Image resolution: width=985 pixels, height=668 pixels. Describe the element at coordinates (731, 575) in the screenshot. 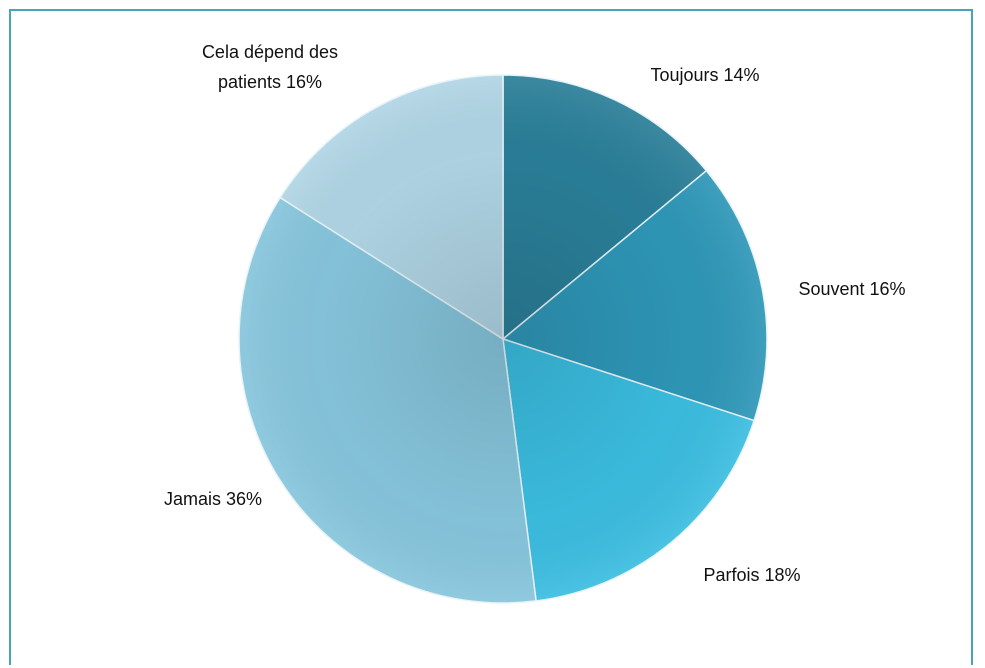

I see `category-label: Parfois` at that location.